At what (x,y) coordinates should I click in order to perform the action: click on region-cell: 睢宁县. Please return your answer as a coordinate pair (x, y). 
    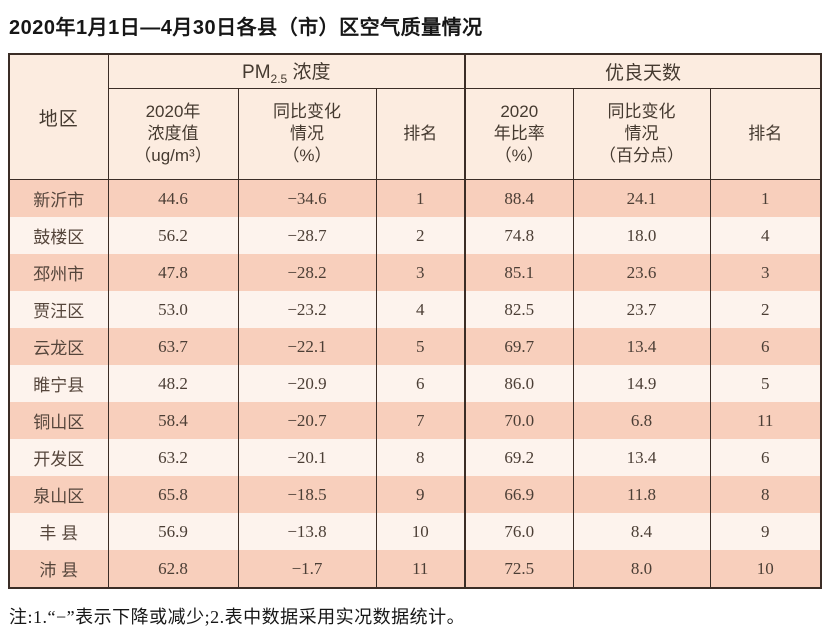
    Looking at the image, I should click on (58, 383).